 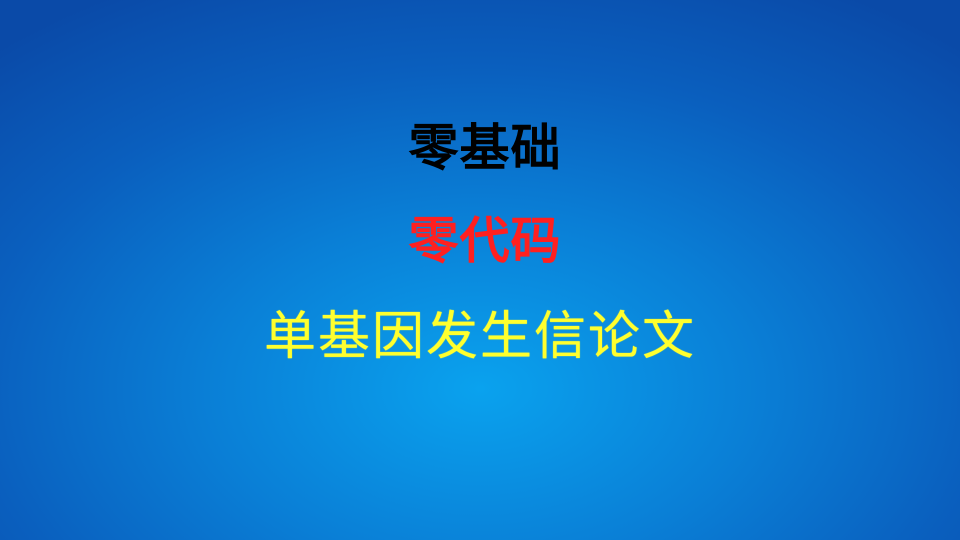 What do you see at coordinates (485, 241) in the screenshot?
I see `headline-zero-code: 零代码` at bounding box center [485, 241].